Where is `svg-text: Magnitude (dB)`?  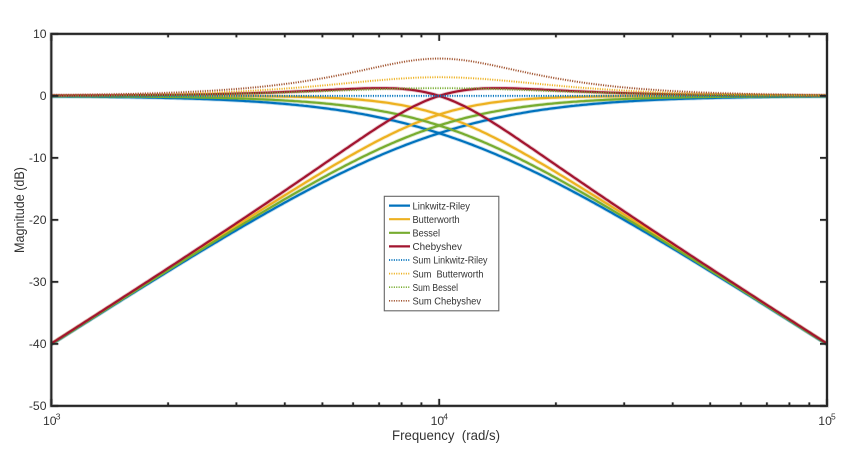 svg-text: Magnitude (dB) is located at coordinates (19, 210).